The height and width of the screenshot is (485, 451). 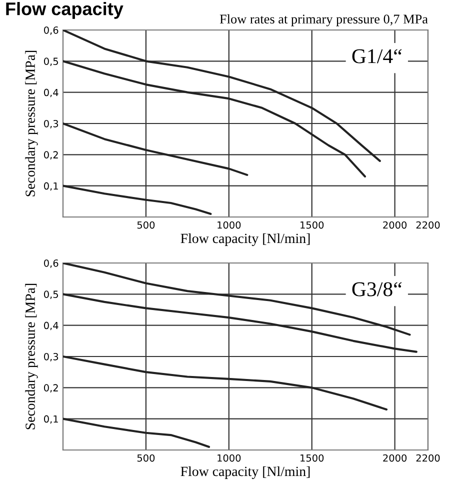 What do you see at coordinates (324, 20) in the screenshot?
I see `chart-subtitle: Flow rates at primary pressure 0,7 MPa` at bounding box center [324, 20].